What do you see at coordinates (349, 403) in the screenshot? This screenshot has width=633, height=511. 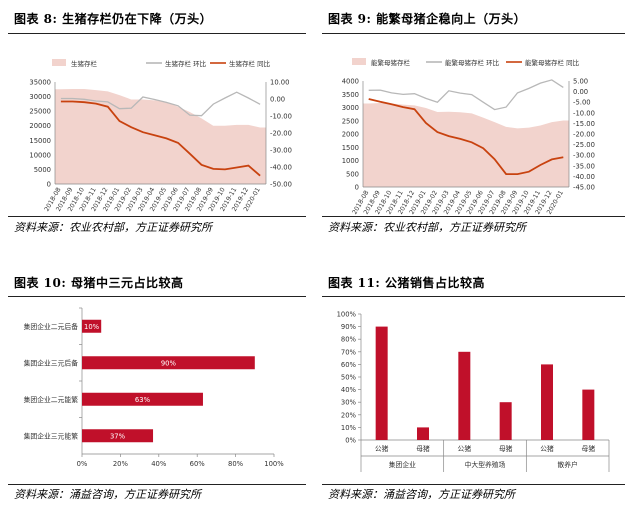 I see `y-tick-label: 30%` at bounding box center [349, 403].